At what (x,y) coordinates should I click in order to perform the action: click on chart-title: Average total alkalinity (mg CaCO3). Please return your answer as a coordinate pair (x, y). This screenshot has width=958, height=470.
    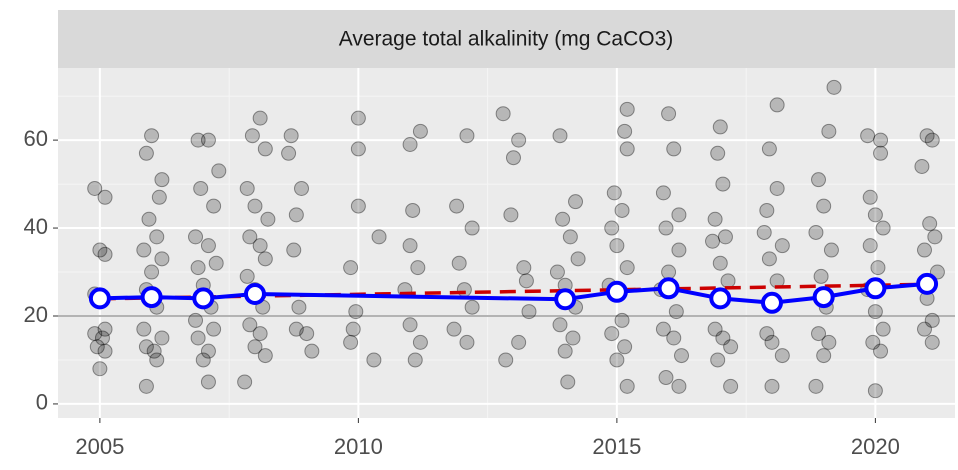
    Looking at the image, I should click on (506, 39).